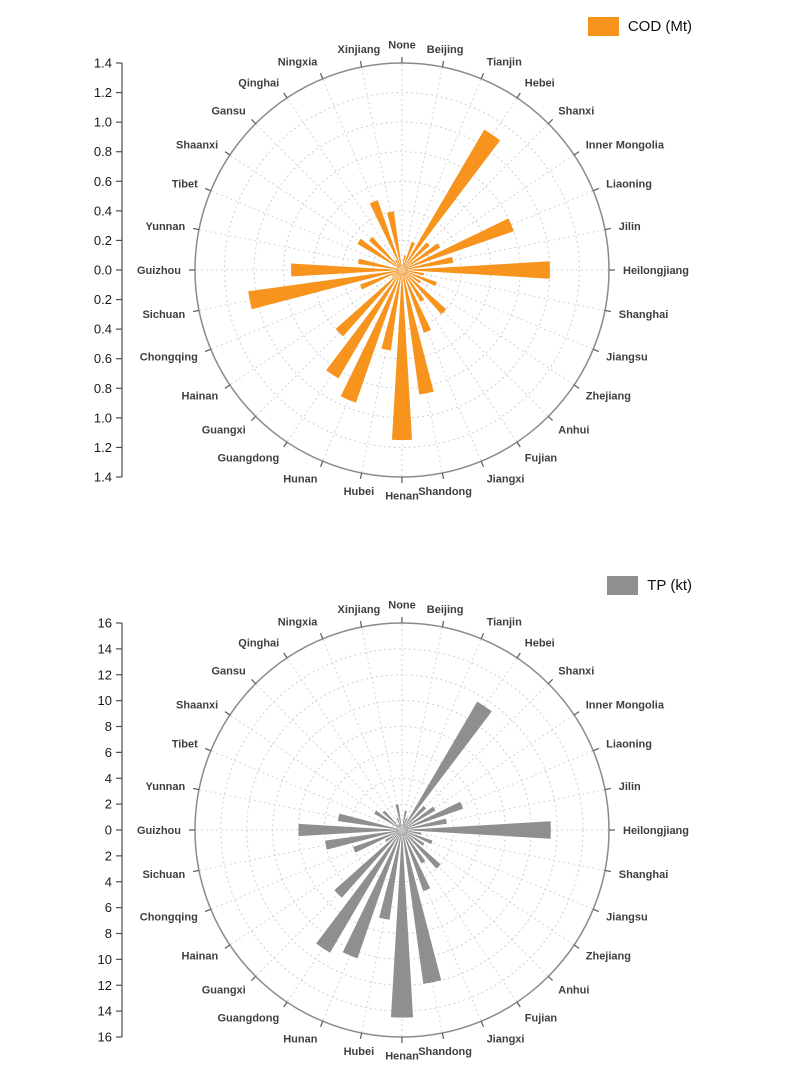  What do you see at coordinates (249, 458) in the screenshot?
I see `category-label-guangdong: Guangdong` at bounding box center [249, 458].